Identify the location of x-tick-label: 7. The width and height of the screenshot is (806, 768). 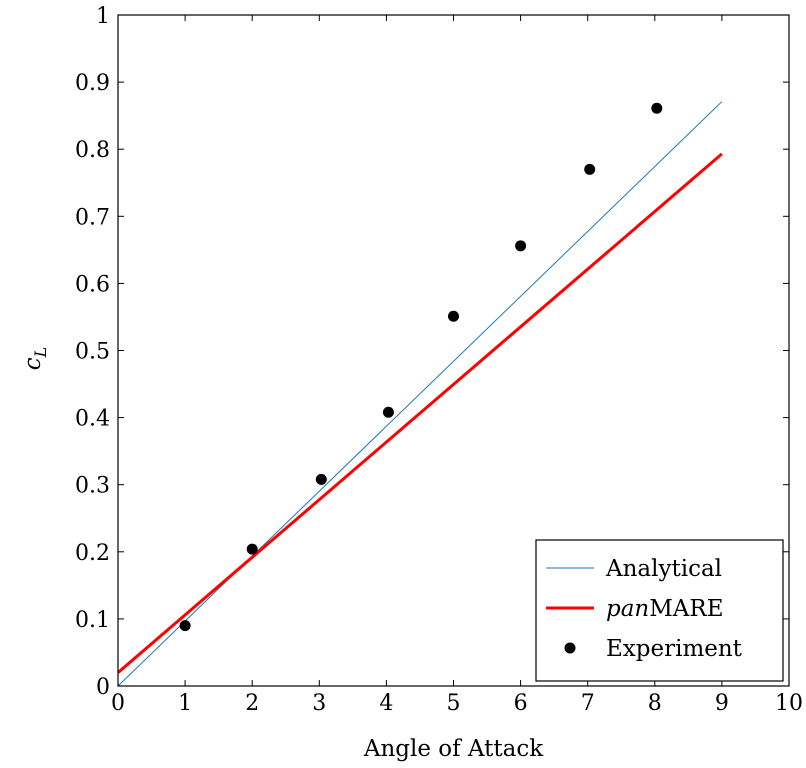
(588, 703).